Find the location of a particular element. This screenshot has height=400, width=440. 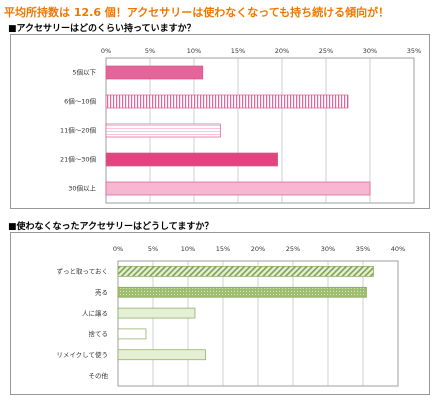

category-label: 5個以下 is located at coordinates (84, 72).